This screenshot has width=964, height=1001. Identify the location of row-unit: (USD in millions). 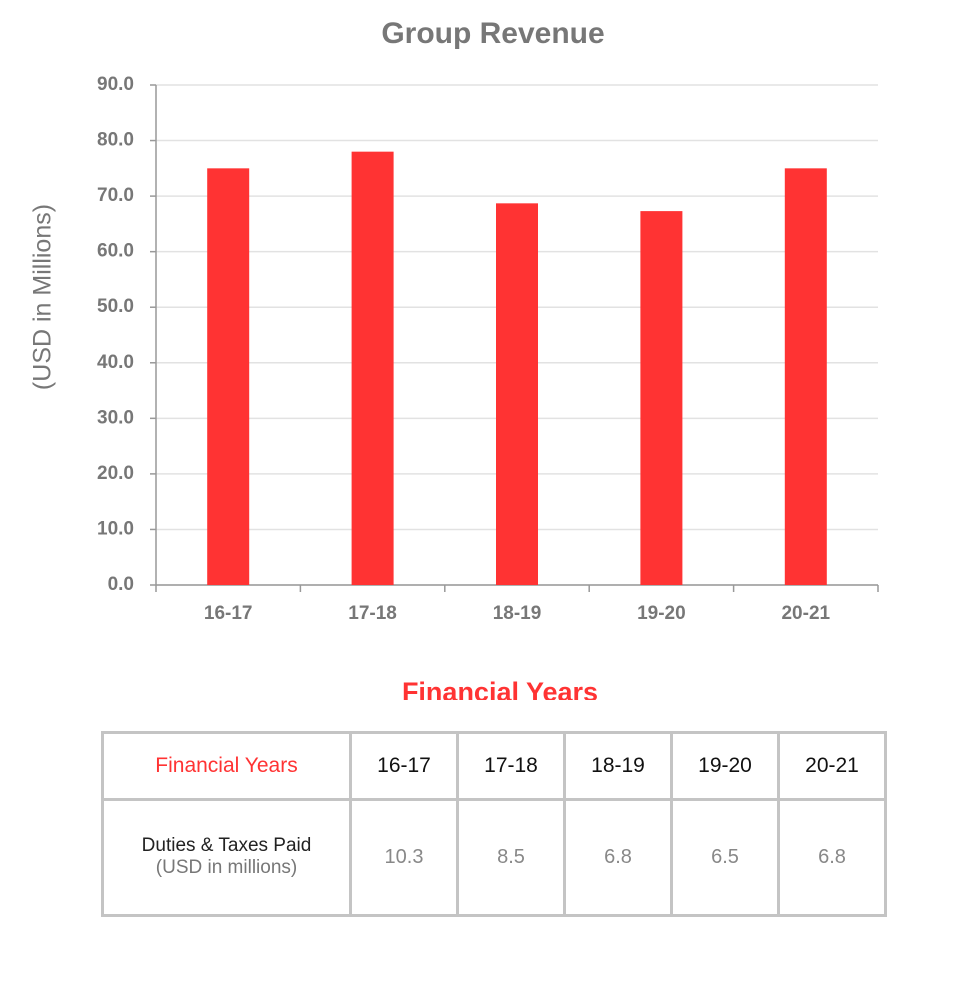
(226, 868).